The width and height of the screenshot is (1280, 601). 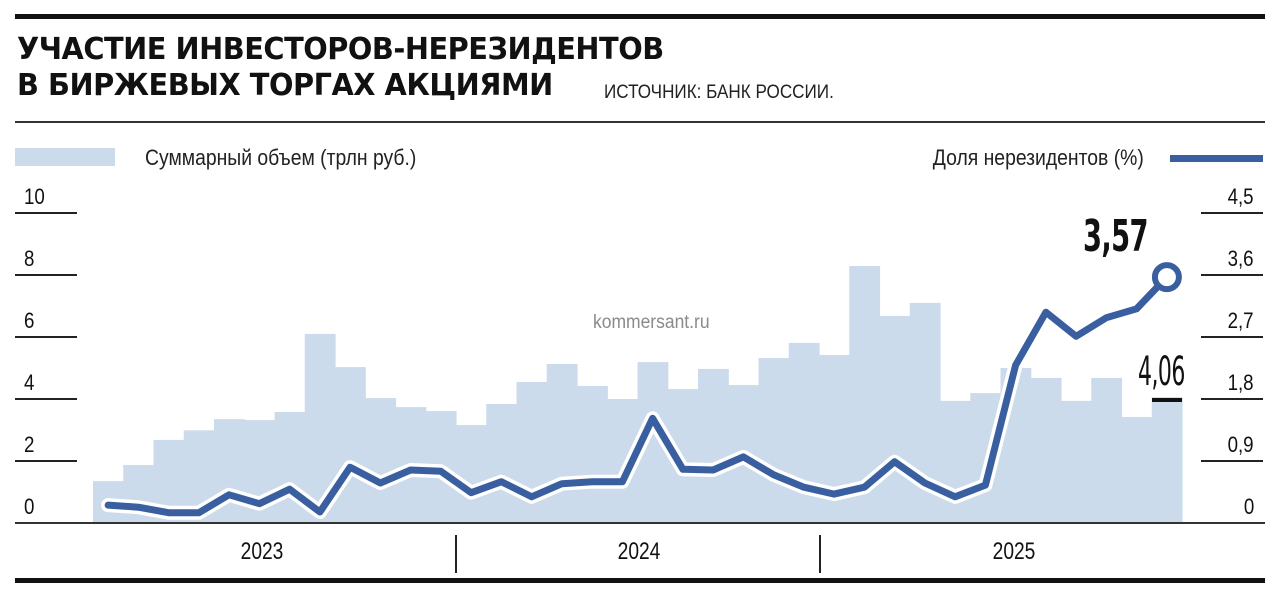 What do you see at coordinates (29, 444) in the screenshot?
I see `left-tick-label: 2` at bounding box center [29, 444].